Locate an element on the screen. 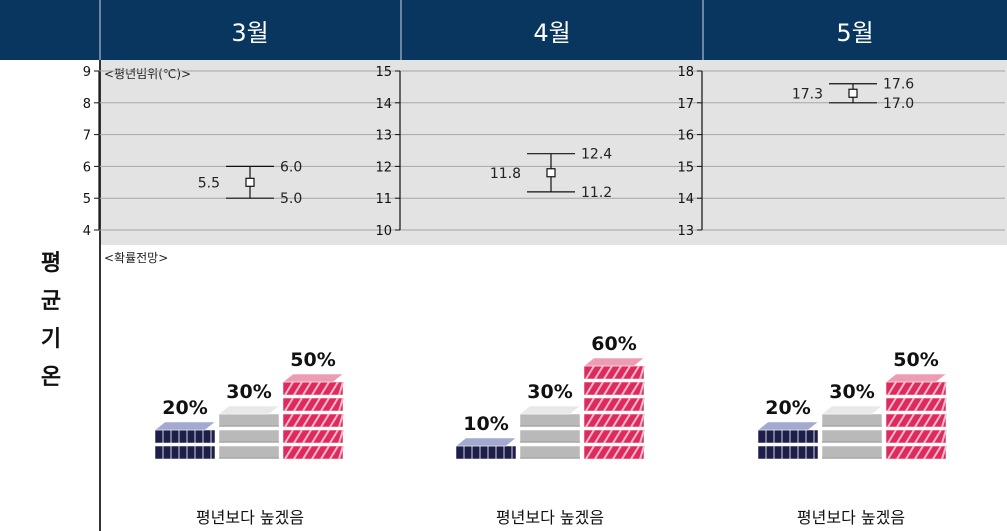  header-month-label: 3월 is located at coordinates (250, 32).